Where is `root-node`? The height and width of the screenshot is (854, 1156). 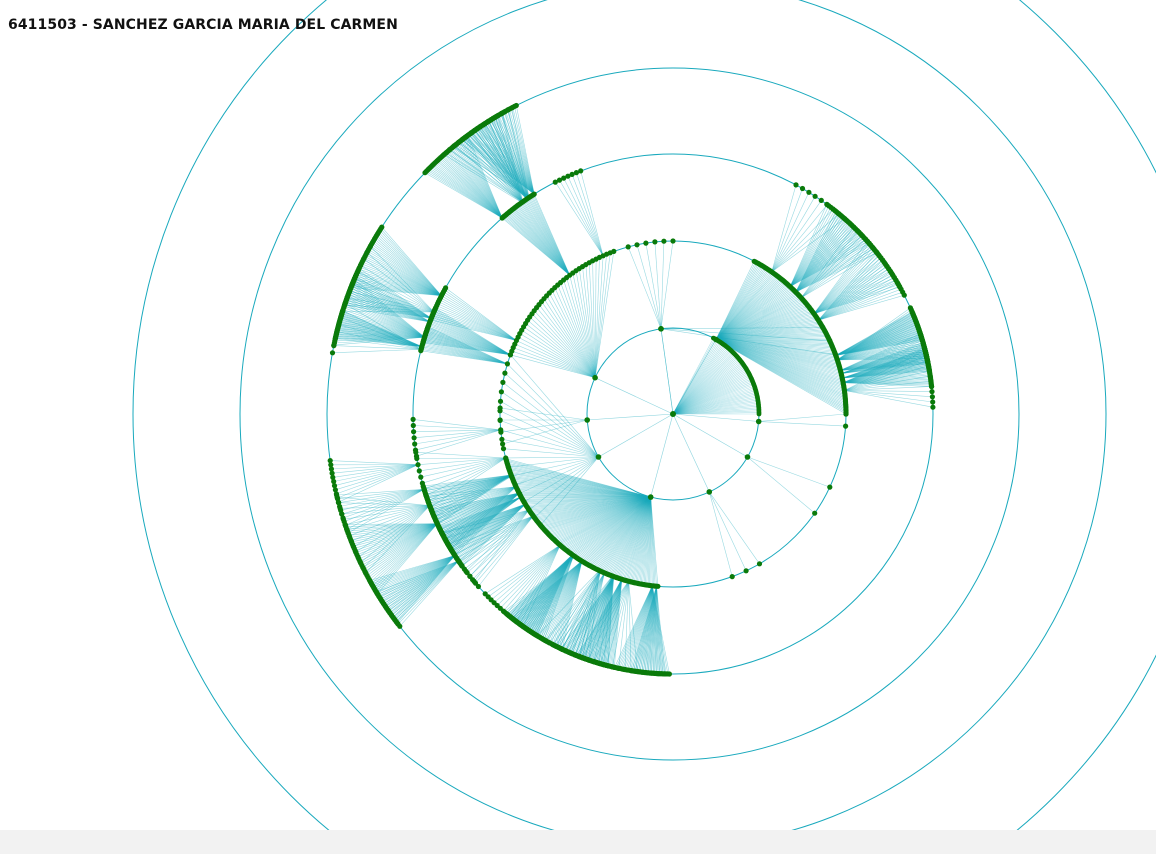 root-node is located at coordinates (673, 414).